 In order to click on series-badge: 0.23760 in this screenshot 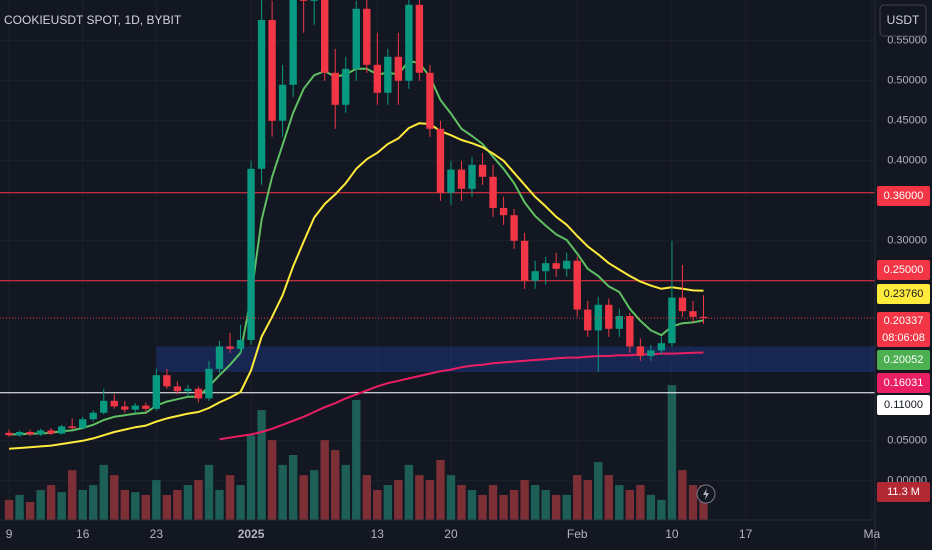, I will do `click(904, 294)`.